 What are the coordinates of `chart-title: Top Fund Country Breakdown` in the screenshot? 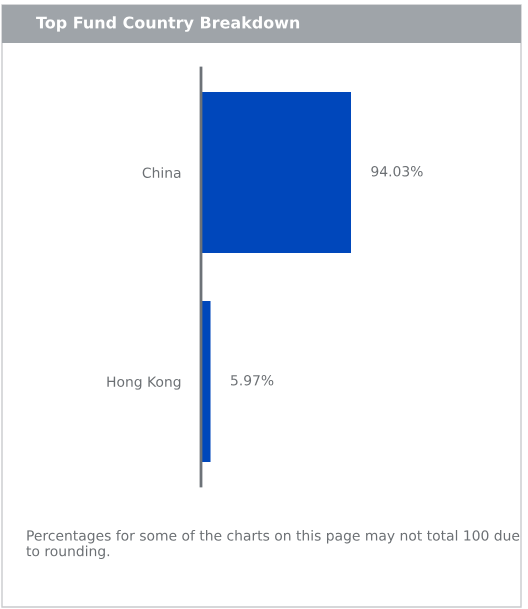 It's located at (168, 24).